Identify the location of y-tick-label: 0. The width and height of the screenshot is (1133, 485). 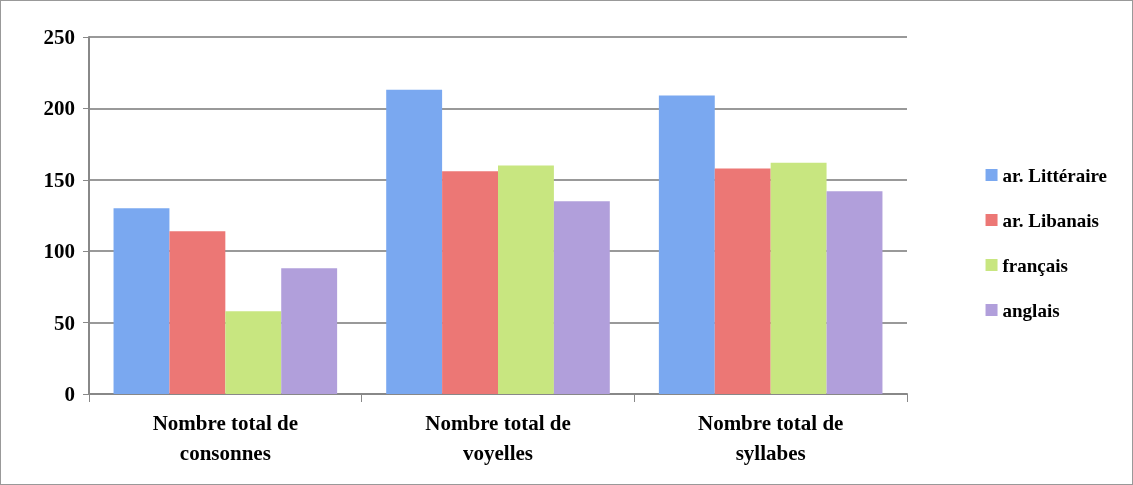
(69, 394).